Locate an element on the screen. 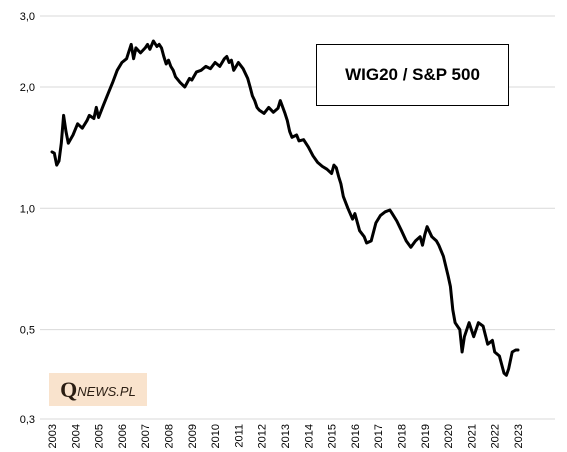  x-tick-label: 2004 is located at coordinates (76, 436).